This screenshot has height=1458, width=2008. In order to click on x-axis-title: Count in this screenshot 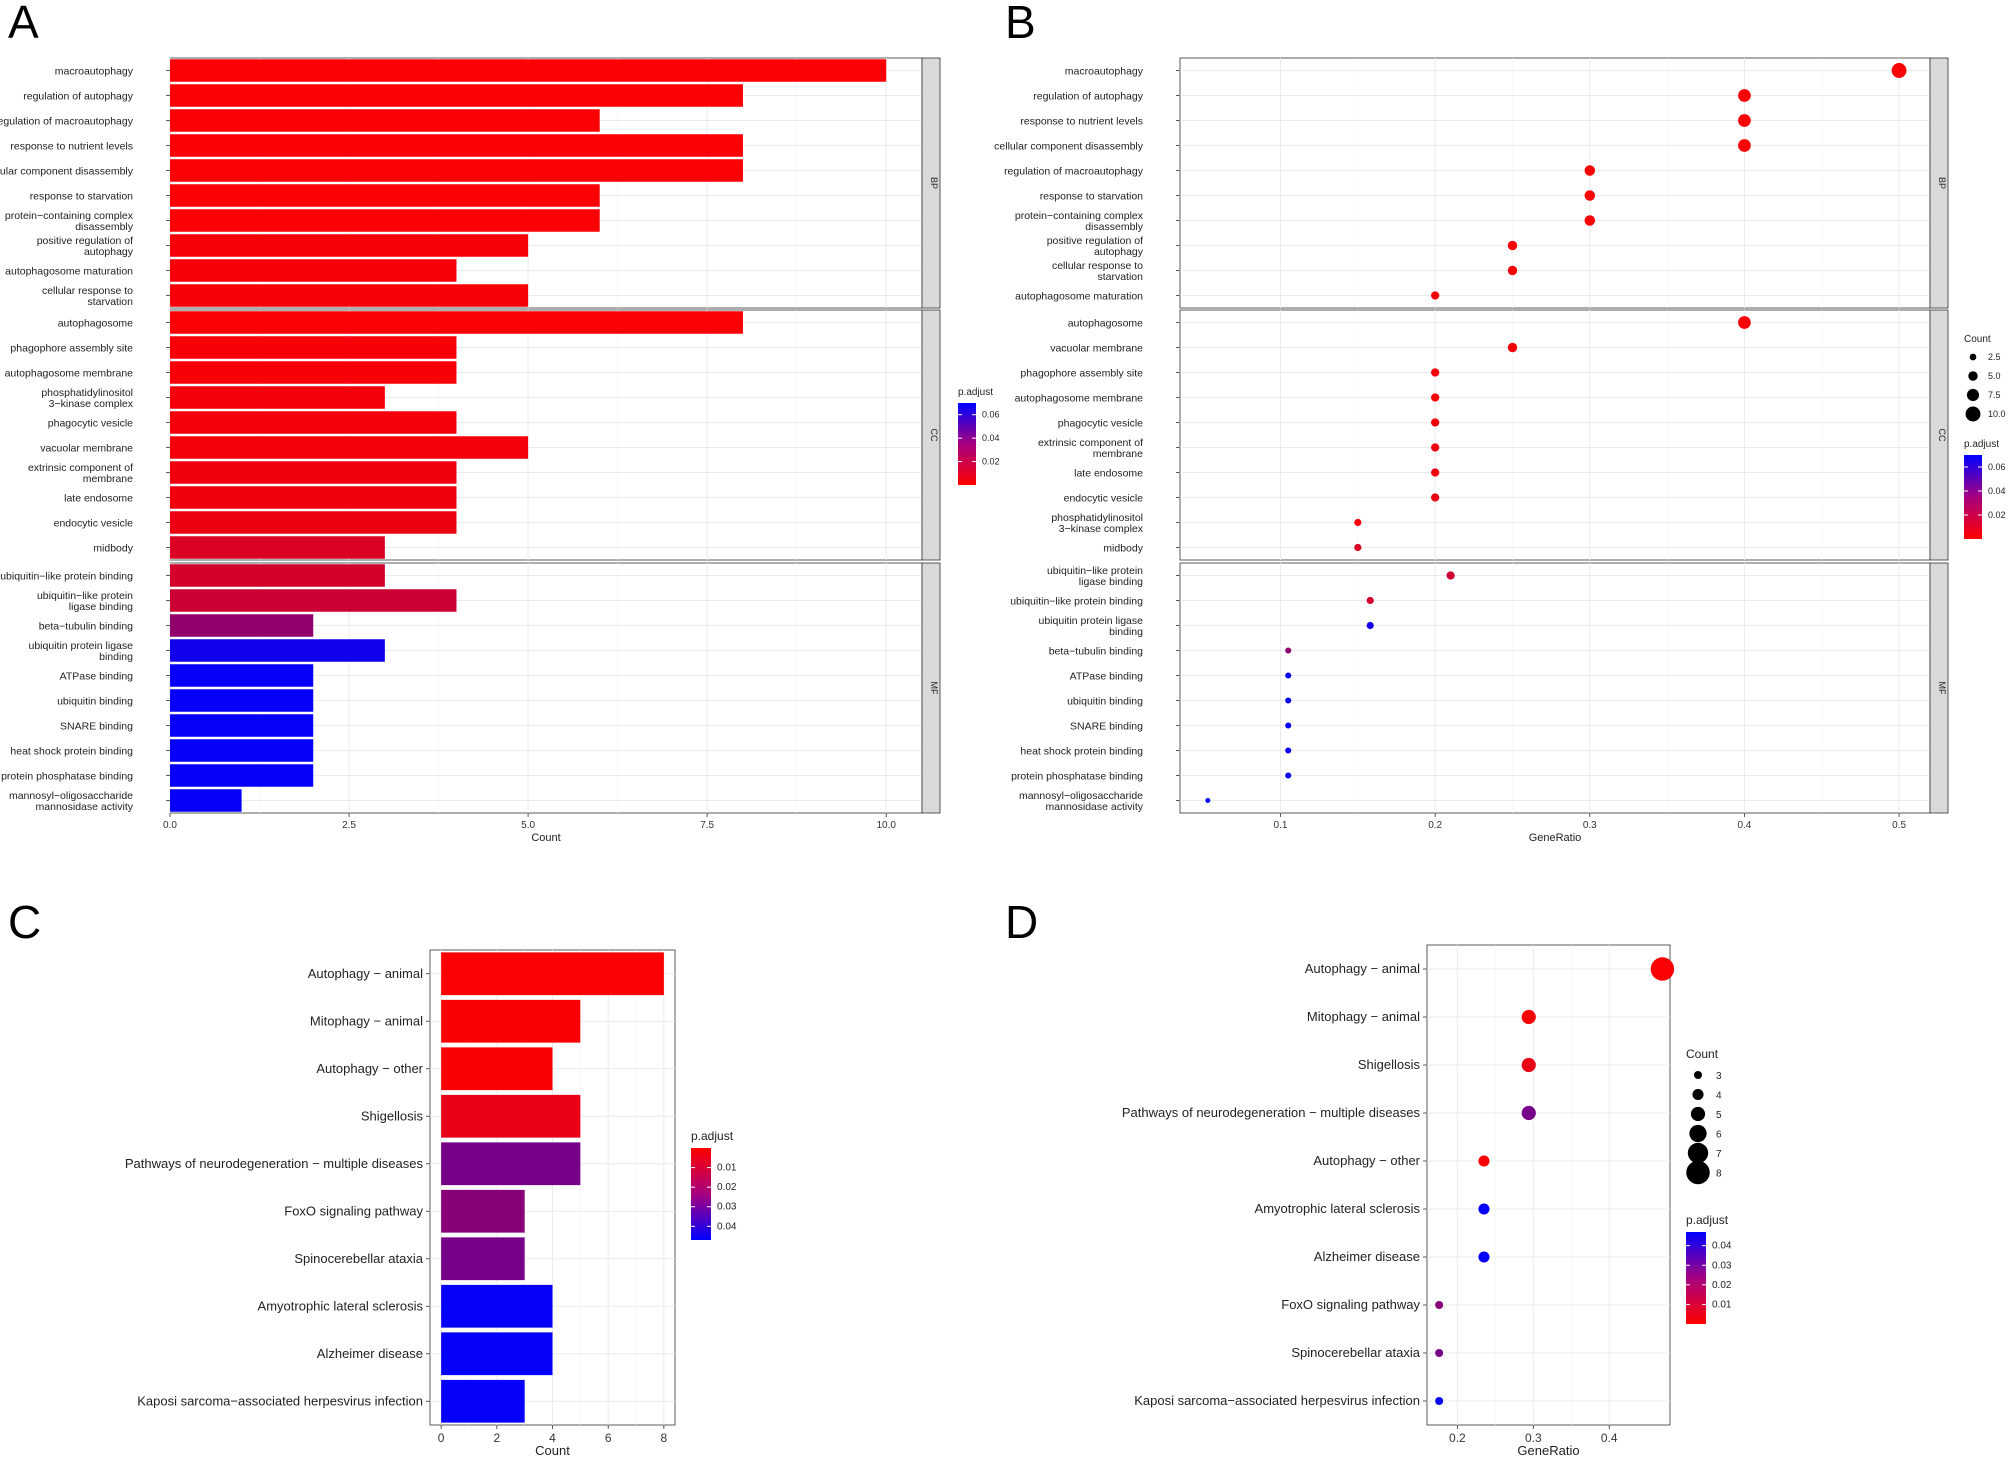, I will do `click(552, 1450)`.